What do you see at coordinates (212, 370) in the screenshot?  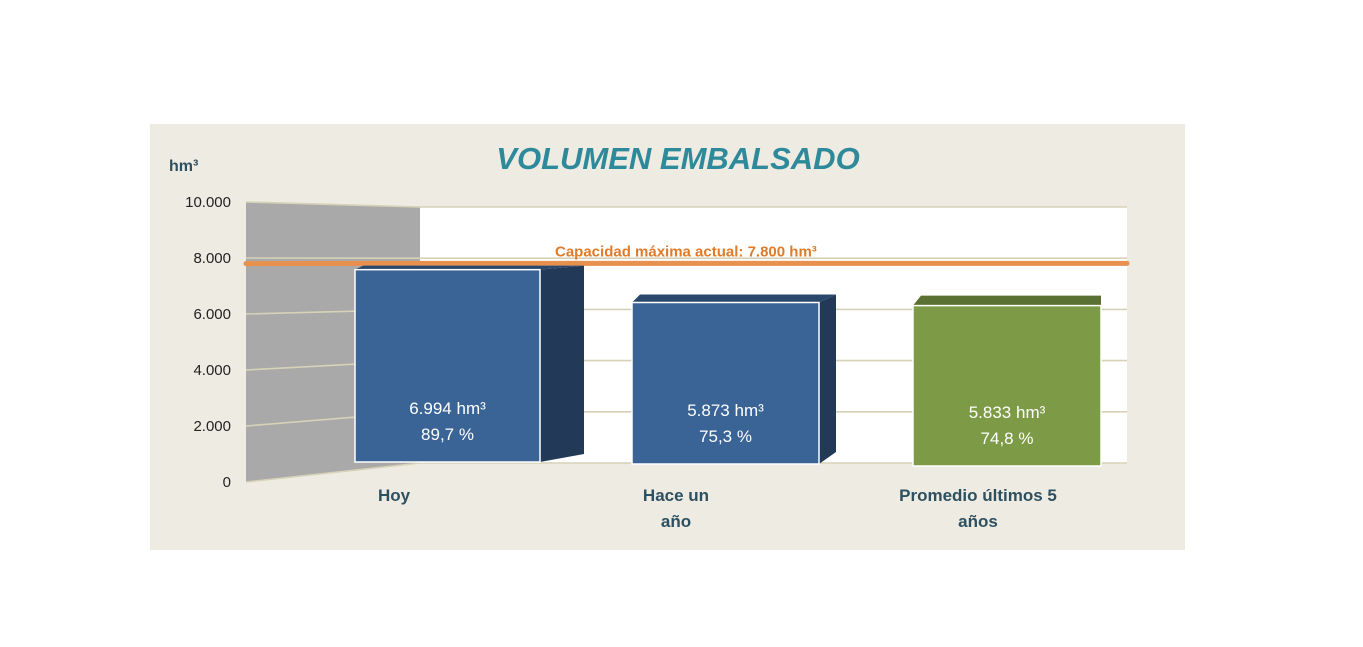 I see `y-tick-label: 4.000` at bounding box center [212, 370].